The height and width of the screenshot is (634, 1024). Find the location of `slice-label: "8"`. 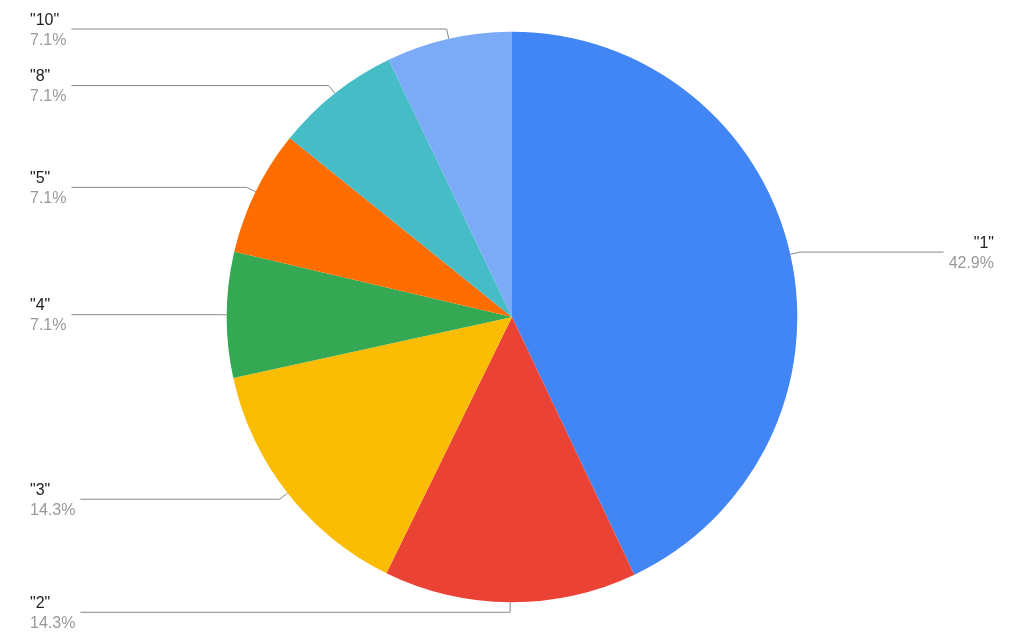

slice-label: "8" is located at coordinates (40, 76).